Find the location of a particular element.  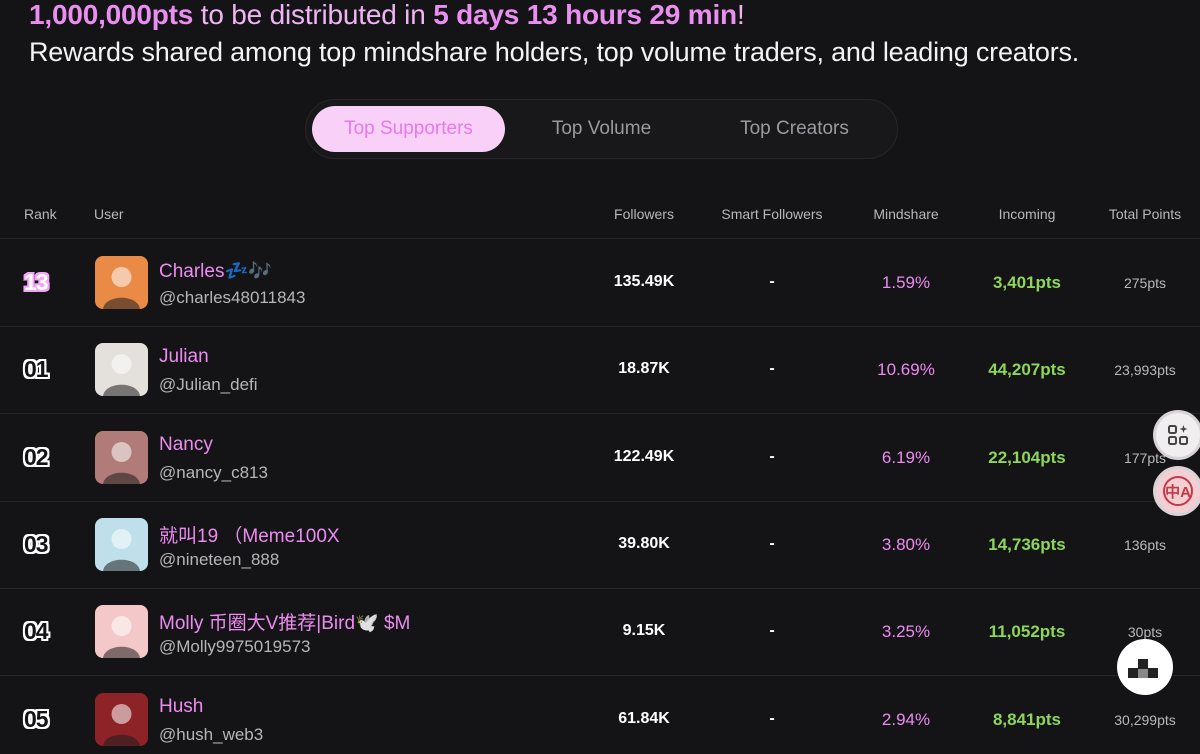

followers-value: 39.80K is located at coordinates (644, 543).